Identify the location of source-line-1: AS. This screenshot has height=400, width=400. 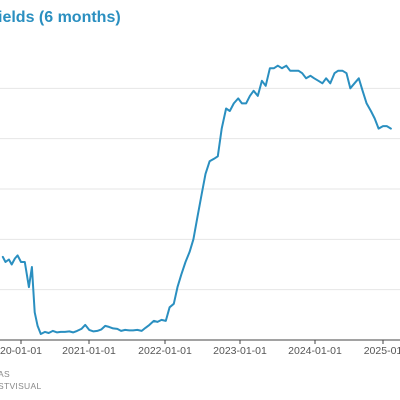
(5, 374).